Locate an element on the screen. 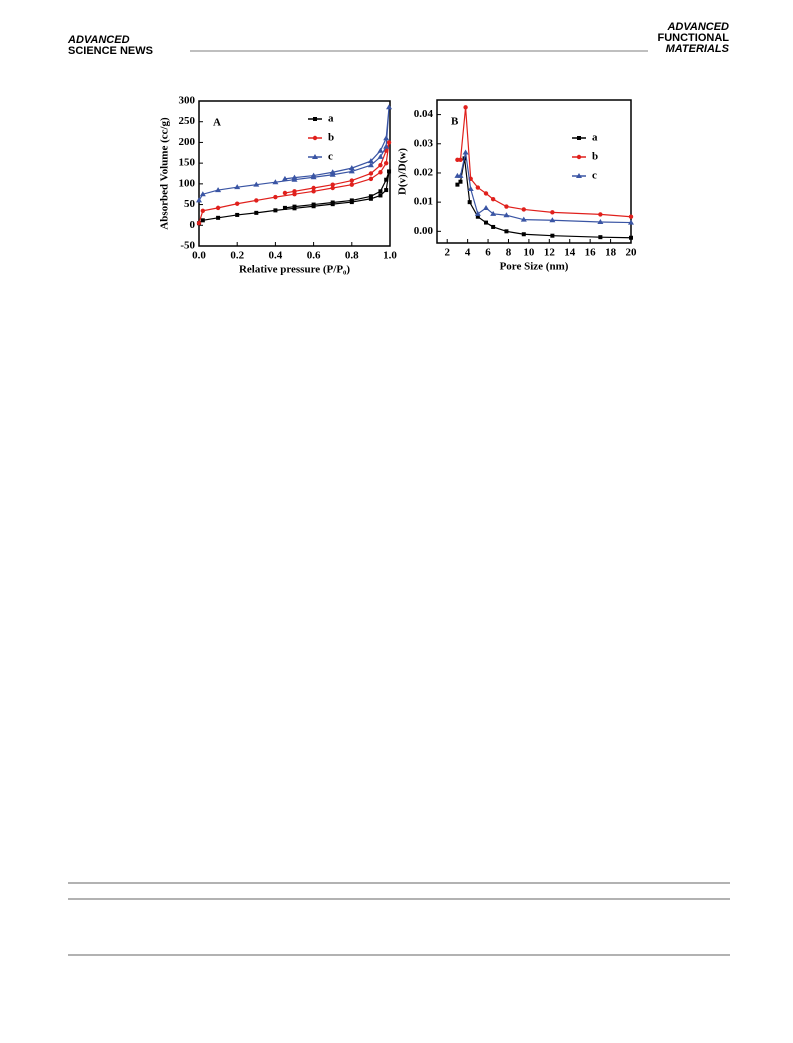  y-tick-label: 100 is located at coordinates (187, 183).